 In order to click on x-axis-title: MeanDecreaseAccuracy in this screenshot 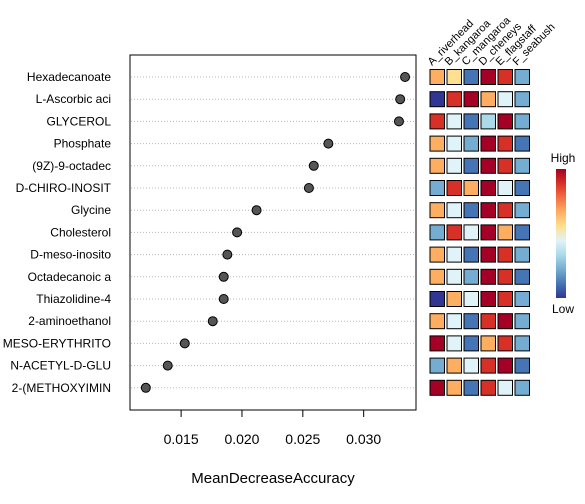, I will do `click(273, 478)`.